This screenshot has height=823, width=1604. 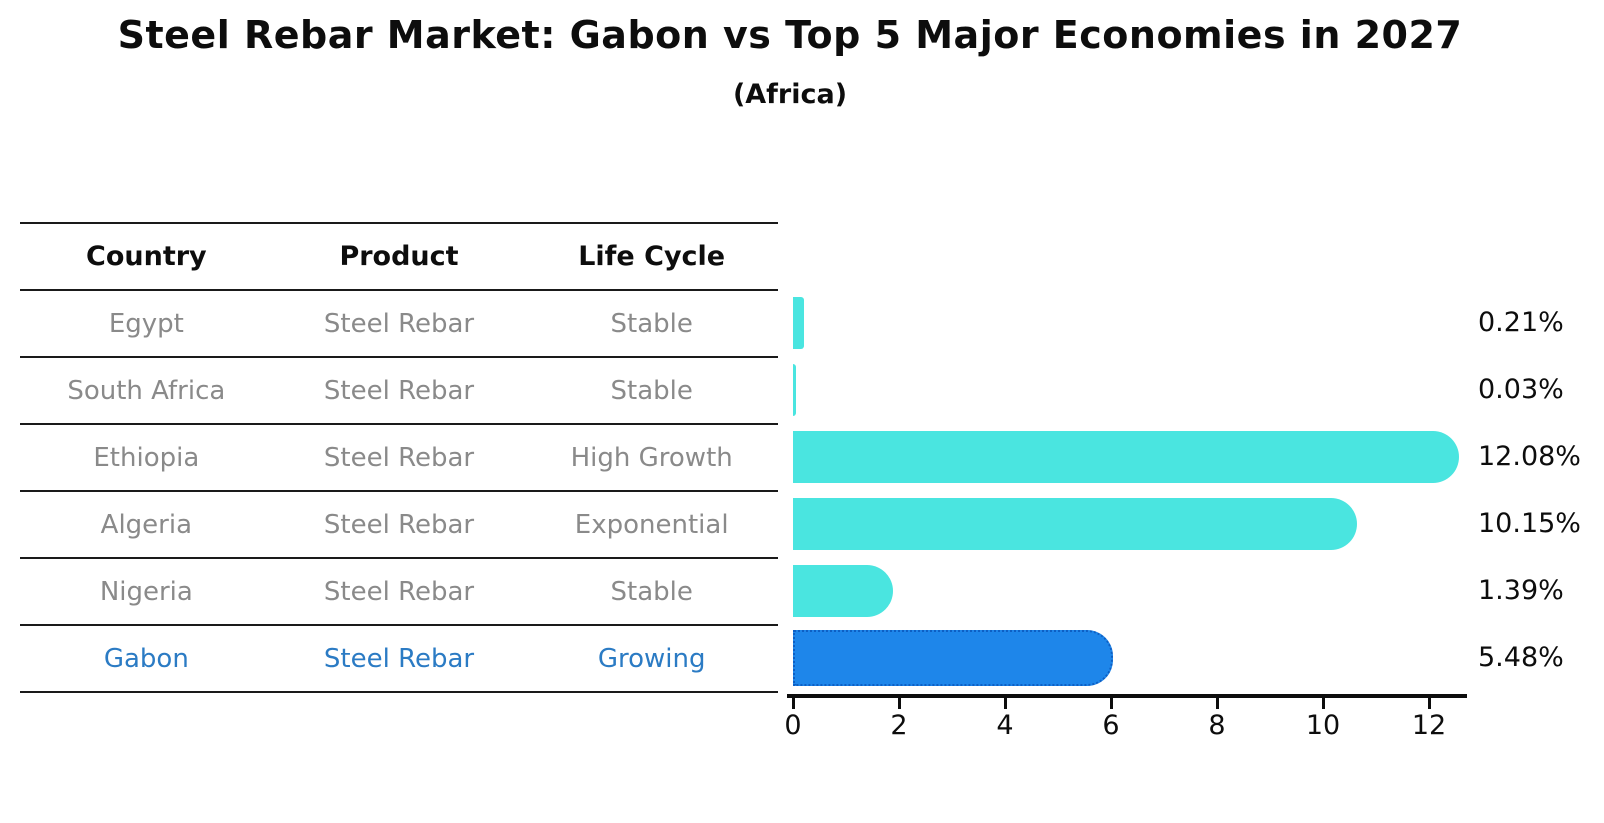 I want to click on cell-country-south-africa: South Africa, so click(x=146, y=390).